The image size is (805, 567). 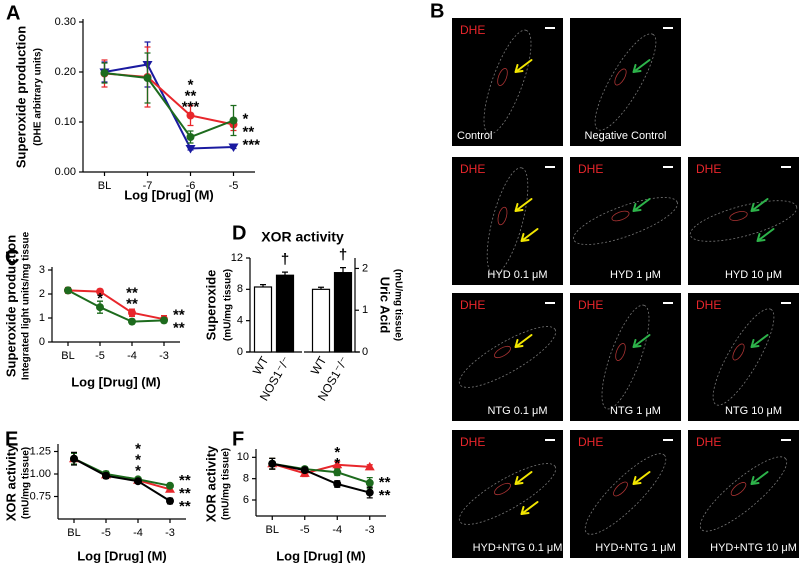 I want to click on y-tick-label: 8, so click(x=240, y=289).